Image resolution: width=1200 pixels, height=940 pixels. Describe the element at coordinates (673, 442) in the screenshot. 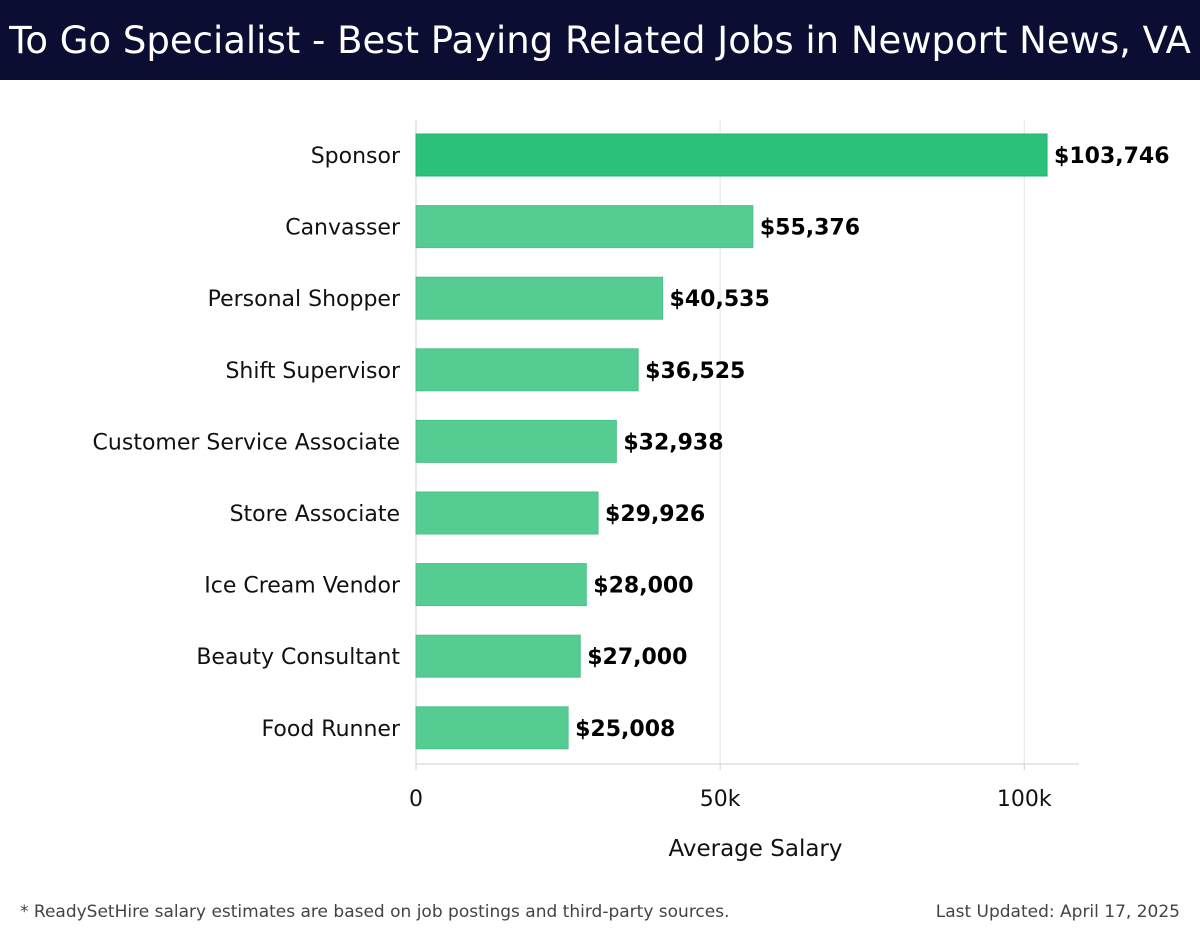

I see `value-label: $32,938` at that location.